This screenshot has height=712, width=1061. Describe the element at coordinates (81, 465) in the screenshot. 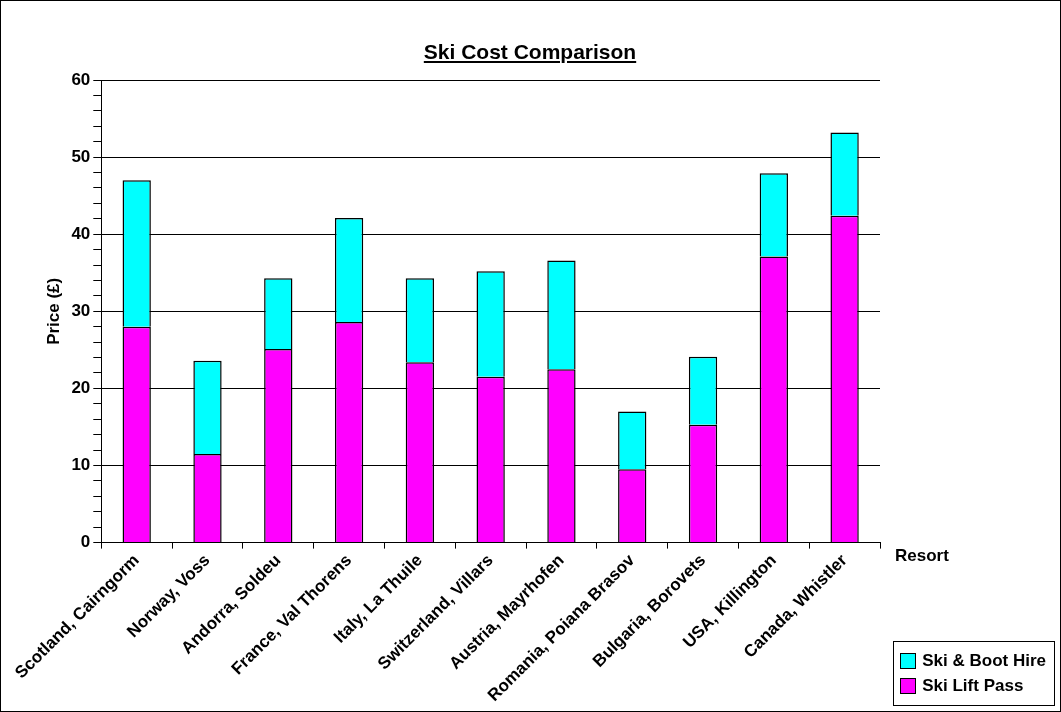

I see `y-tick-label: 10` at that location.